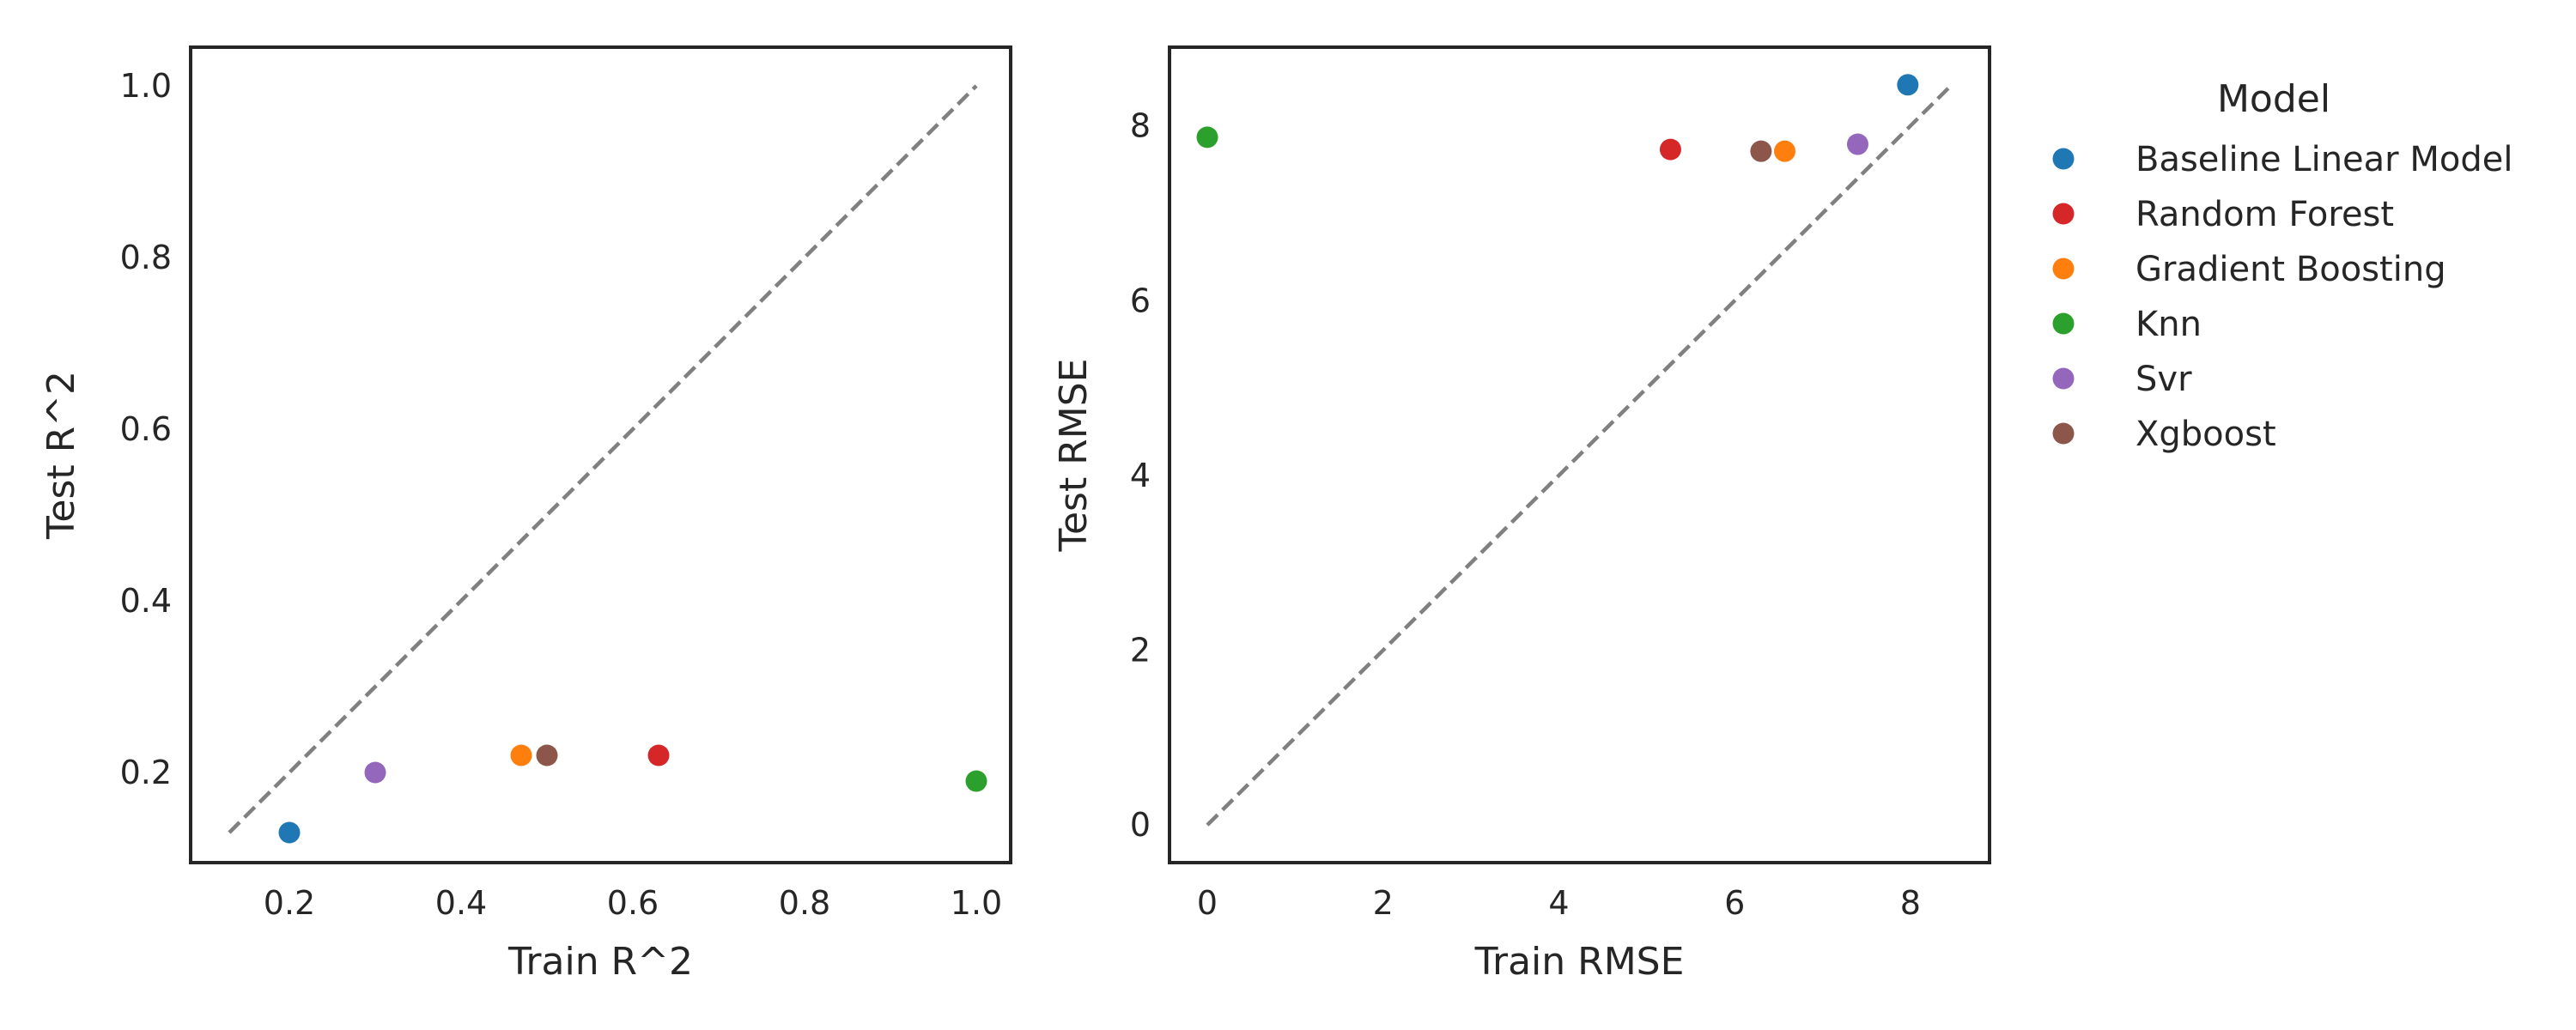  What do you see at coordinates (1857, 144) in the screenshot?
I see `rmse-point-svr` at bounding box center [1857, 144].